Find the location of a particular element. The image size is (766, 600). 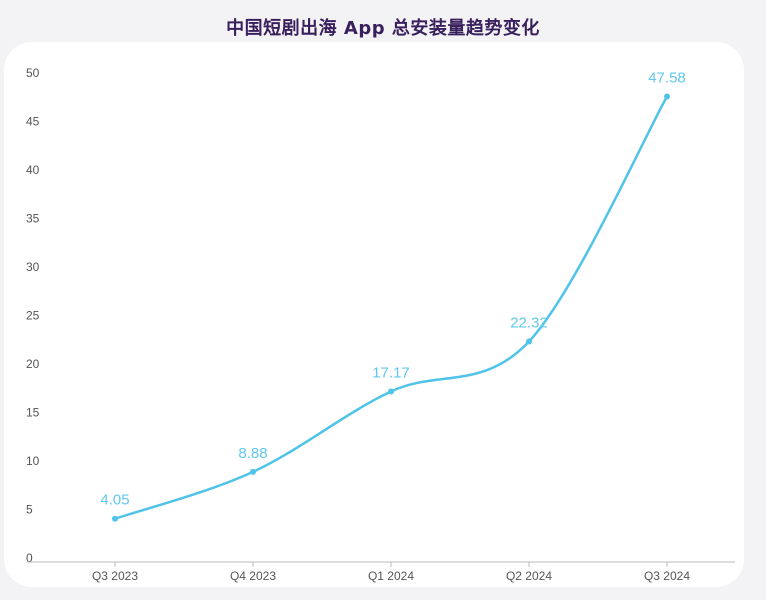

y-tick-label: 30 is located at coordinates (33, 267).